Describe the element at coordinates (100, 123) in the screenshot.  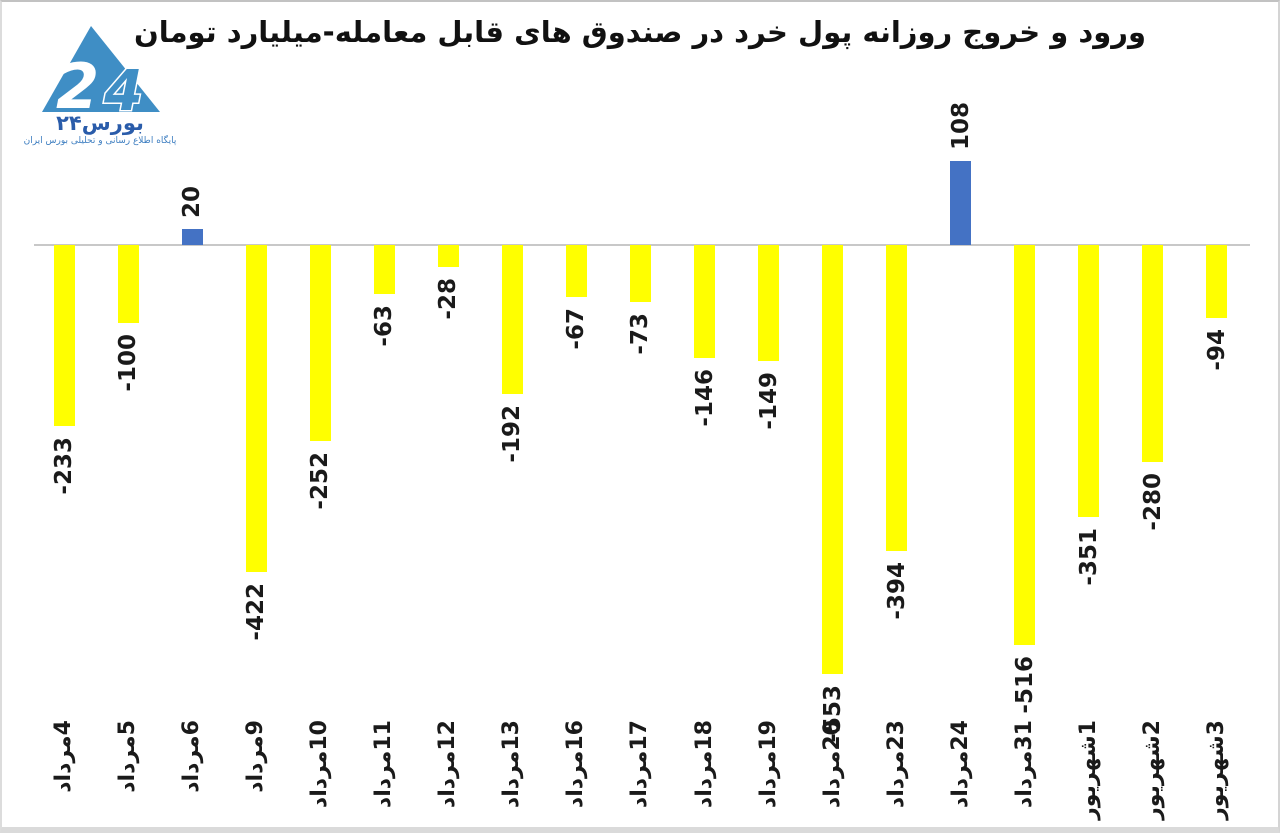
I see `logo-wordmark: بورس۲۴` at that location.